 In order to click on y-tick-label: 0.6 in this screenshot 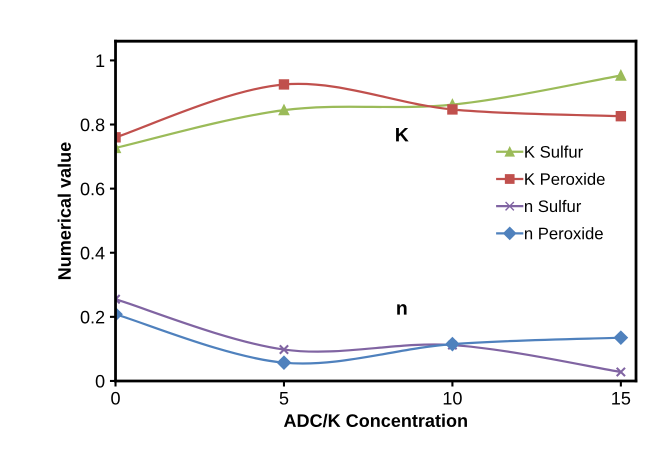, I will do `click(92, 189)`.